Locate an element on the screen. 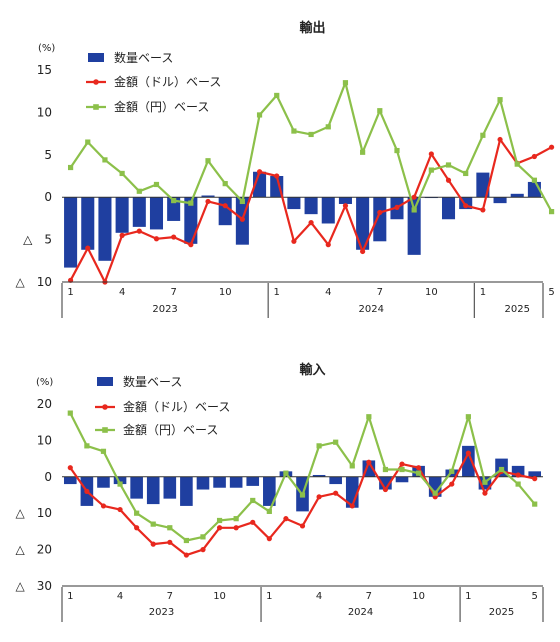 The image size is (560, 642). legend-swatch-volume is located at coordinates (96, 57).